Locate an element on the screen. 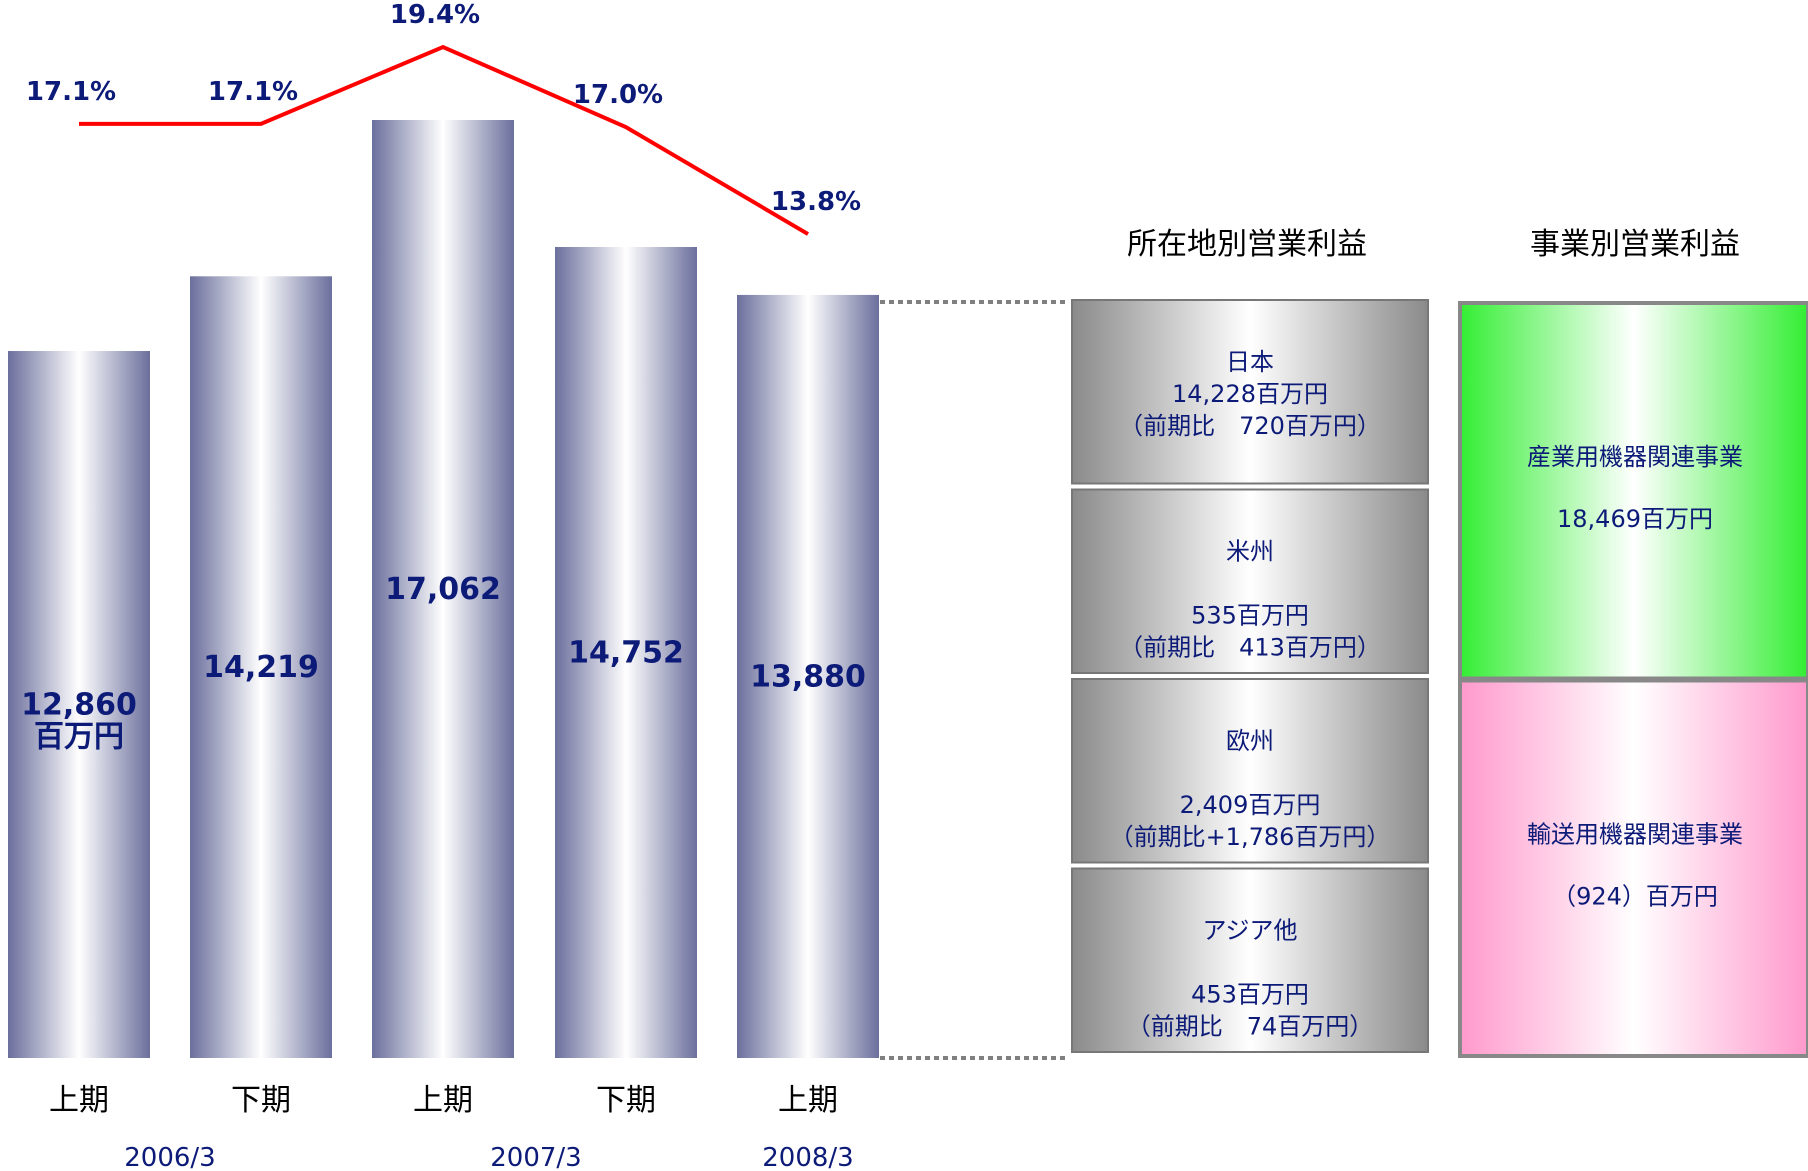 This screenshot has width=1808, height=1171. year-label-1: 2007/3 is located at coordinates (535, 1157).